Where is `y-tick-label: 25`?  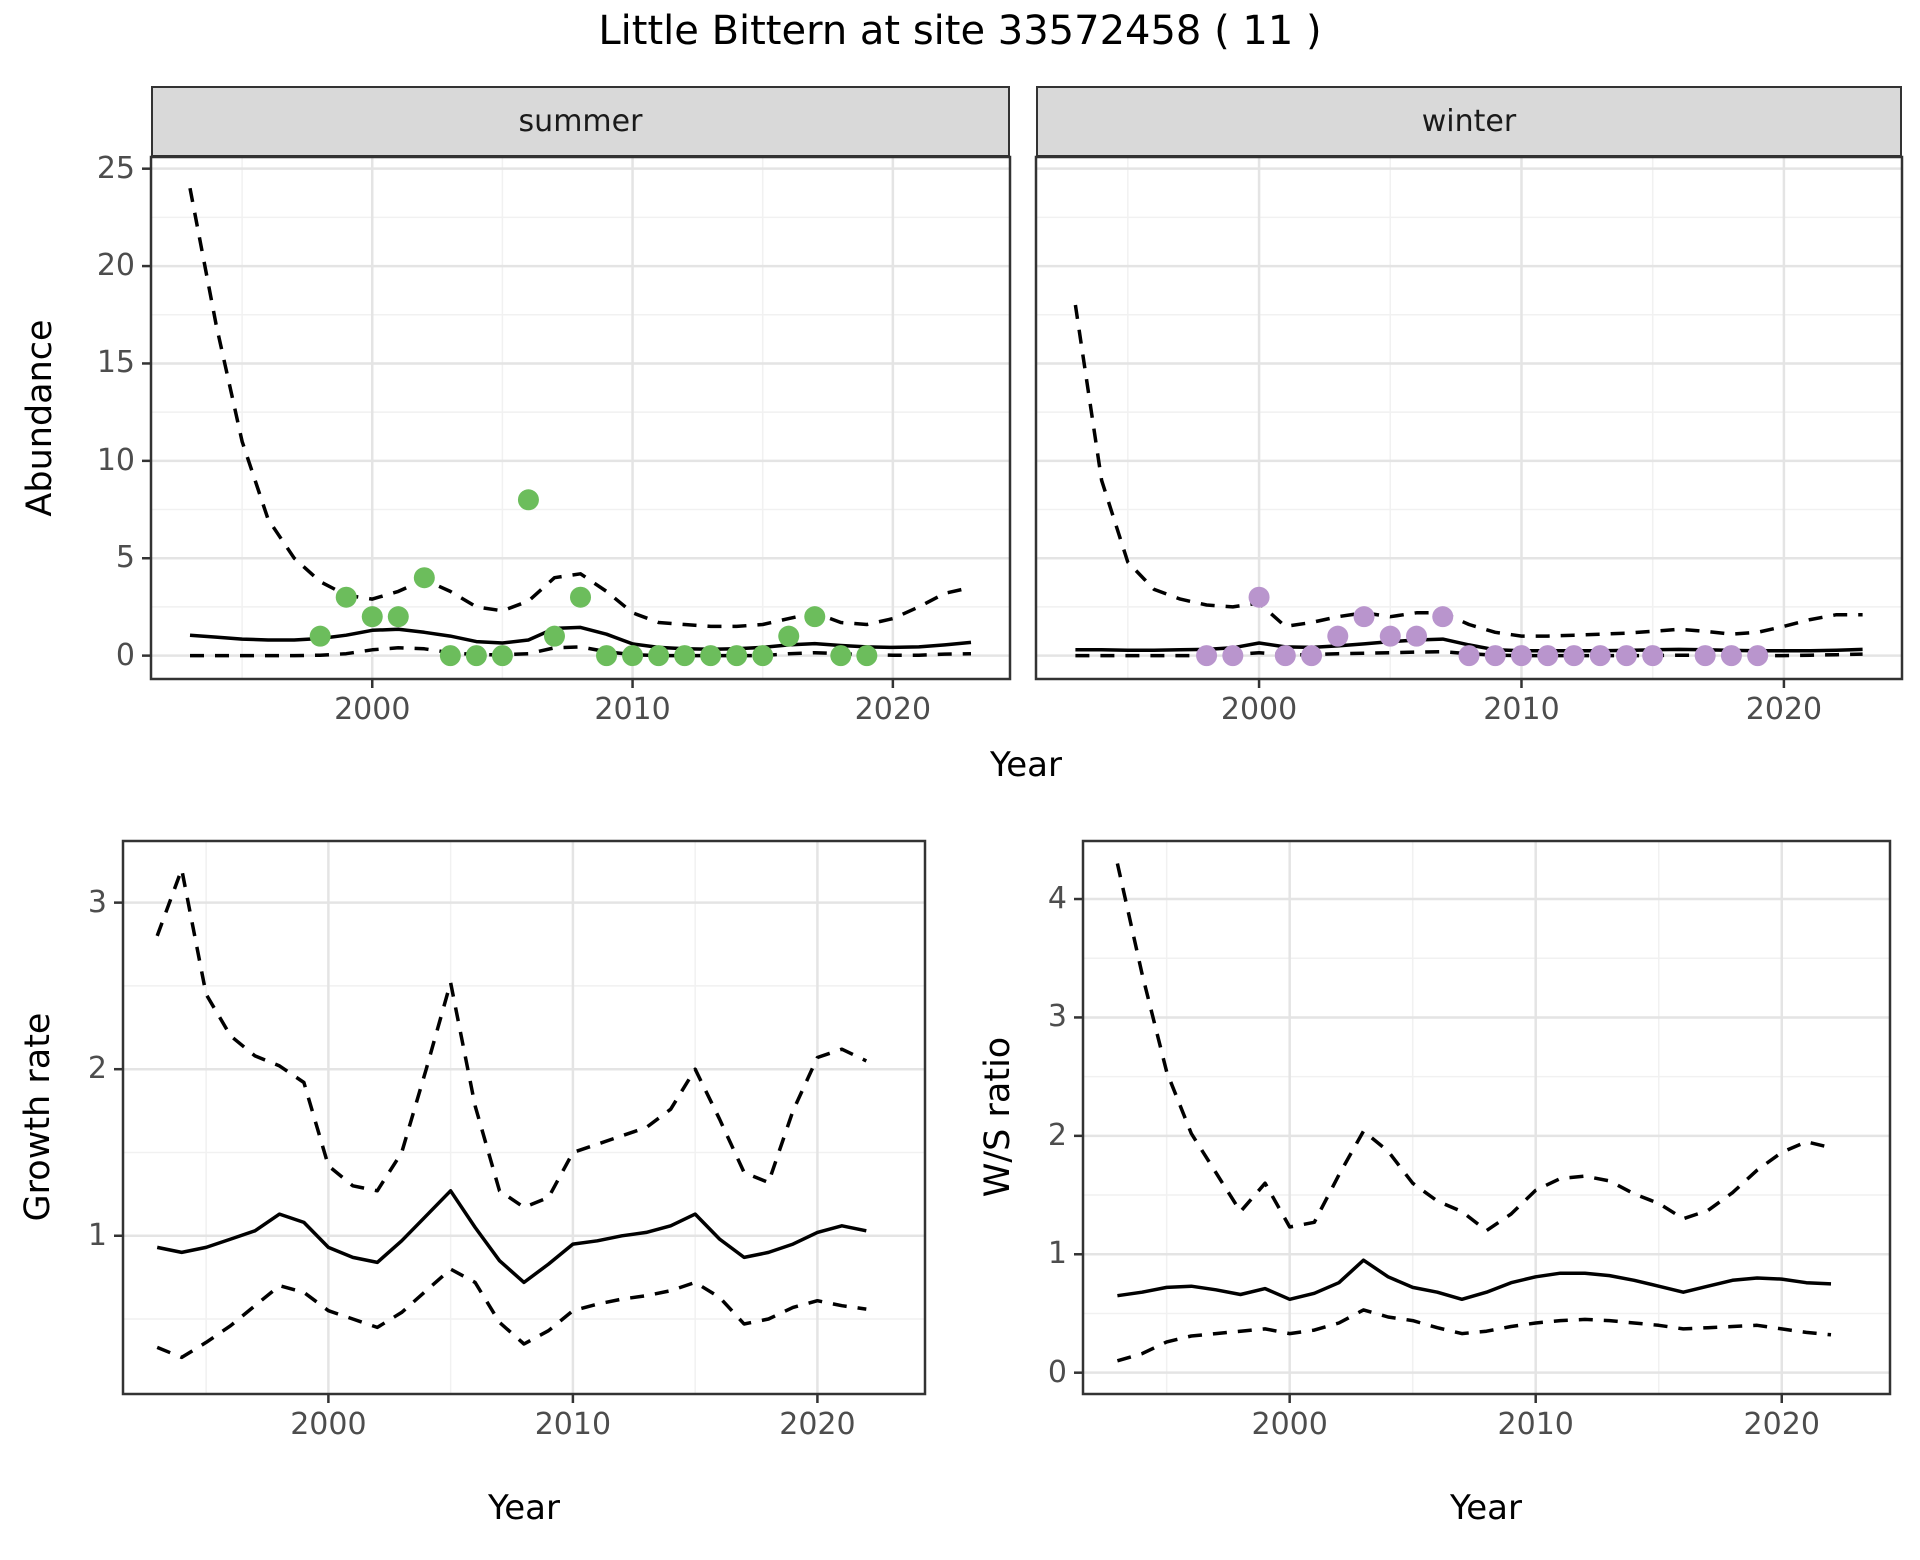
y-tick-label: 25 is located at coordinates (115, 168).